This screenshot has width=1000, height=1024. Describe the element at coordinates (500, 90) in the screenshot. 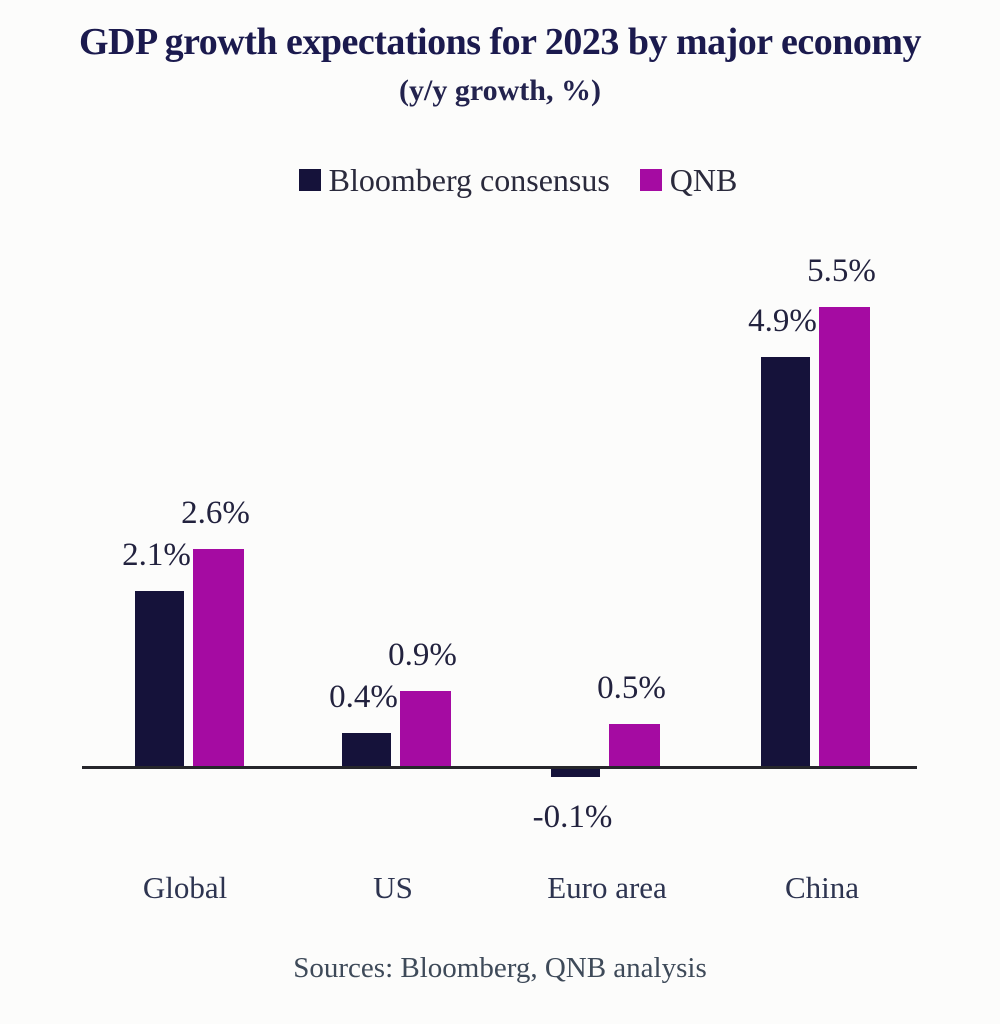

I see `chart-subtitle: (y/y growth, %)` at that location.